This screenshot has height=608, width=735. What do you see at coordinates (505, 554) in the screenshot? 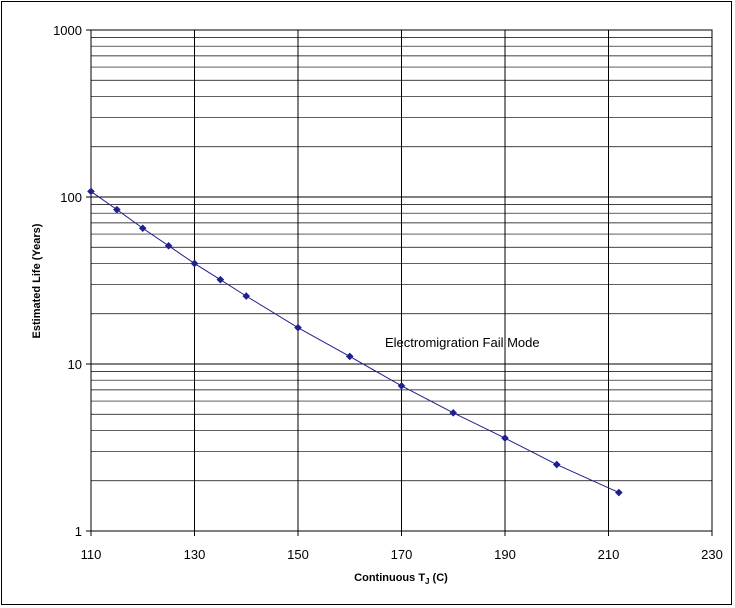
I see `x-tick-label: 190` at bounding box center [505, 554].